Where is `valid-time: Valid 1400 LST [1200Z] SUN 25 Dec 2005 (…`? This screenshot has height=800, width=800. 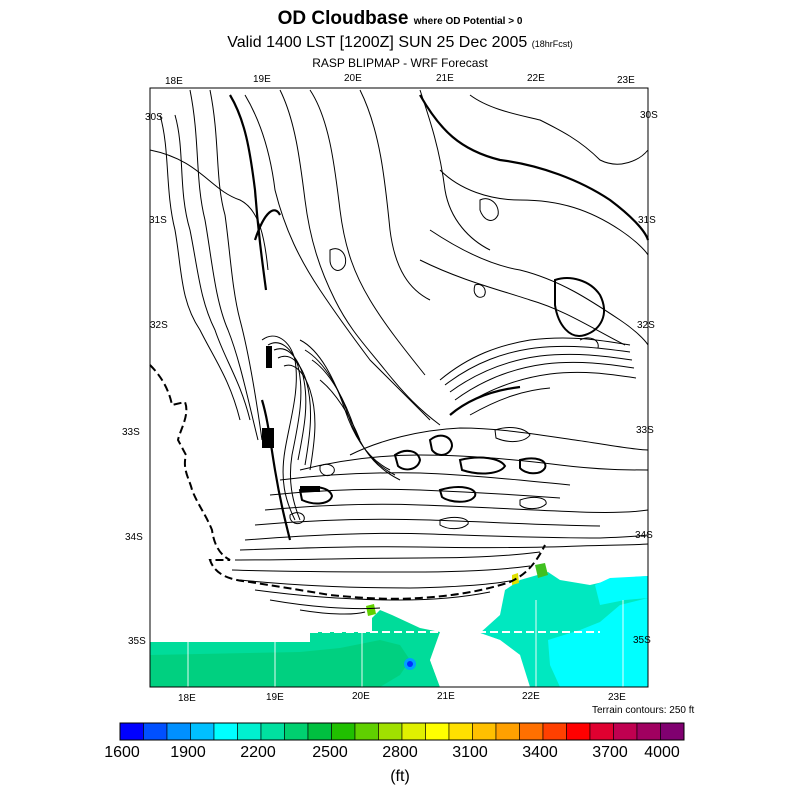
valid-time: Valid 1400 LST [1200Z] SUN 25 Dec 2005 (… is located at coordinates (400, 43).